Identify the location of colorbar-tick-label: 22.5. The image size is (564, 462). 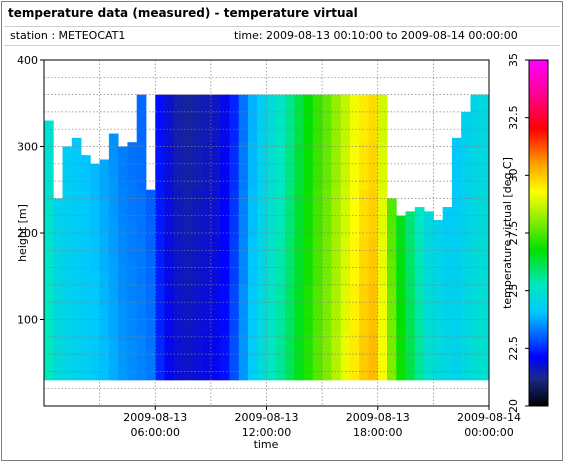
(513, 348).